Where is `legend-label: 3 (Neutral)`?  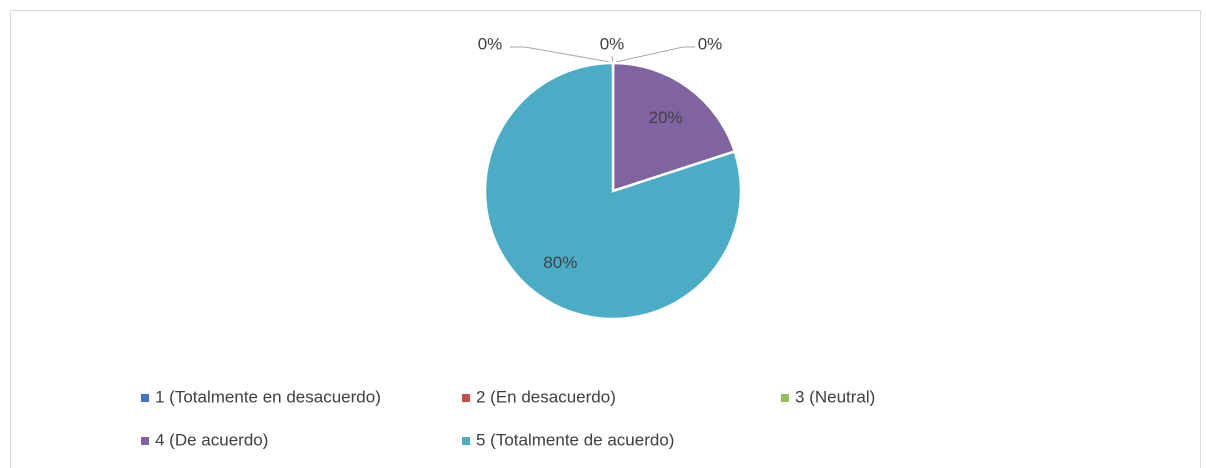
legend-label: 3 (Neutral) is located at coordinates (835, 396).